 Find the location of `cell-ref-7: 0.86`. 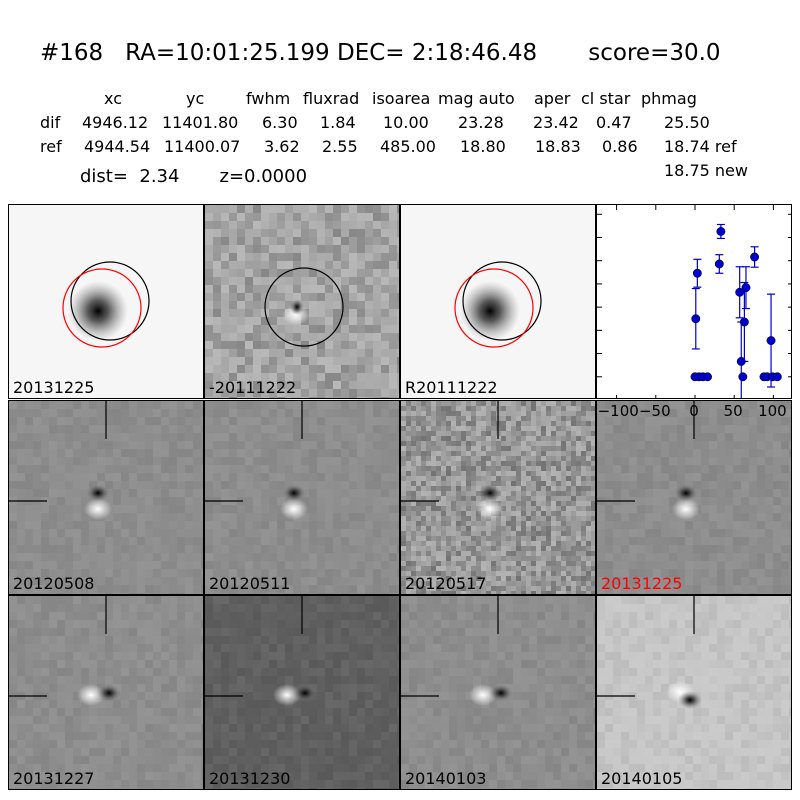

cell-ref-7: 0.86 is located at coordinates (620, 146).